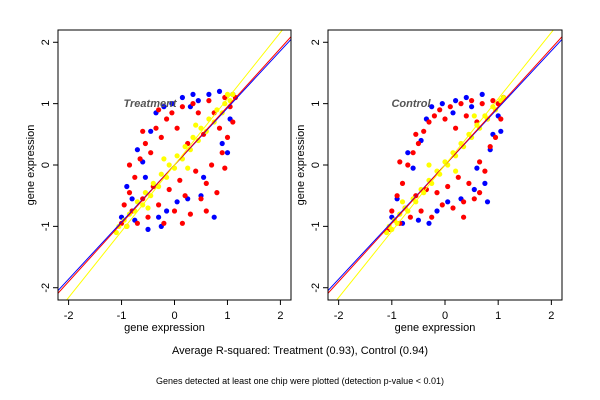 This screenshot has width=600, height=400. What do you see at coordinates (316, 104) in the screenshot?
I see `y-tick-label: 1` at bounding box center [316, 104].